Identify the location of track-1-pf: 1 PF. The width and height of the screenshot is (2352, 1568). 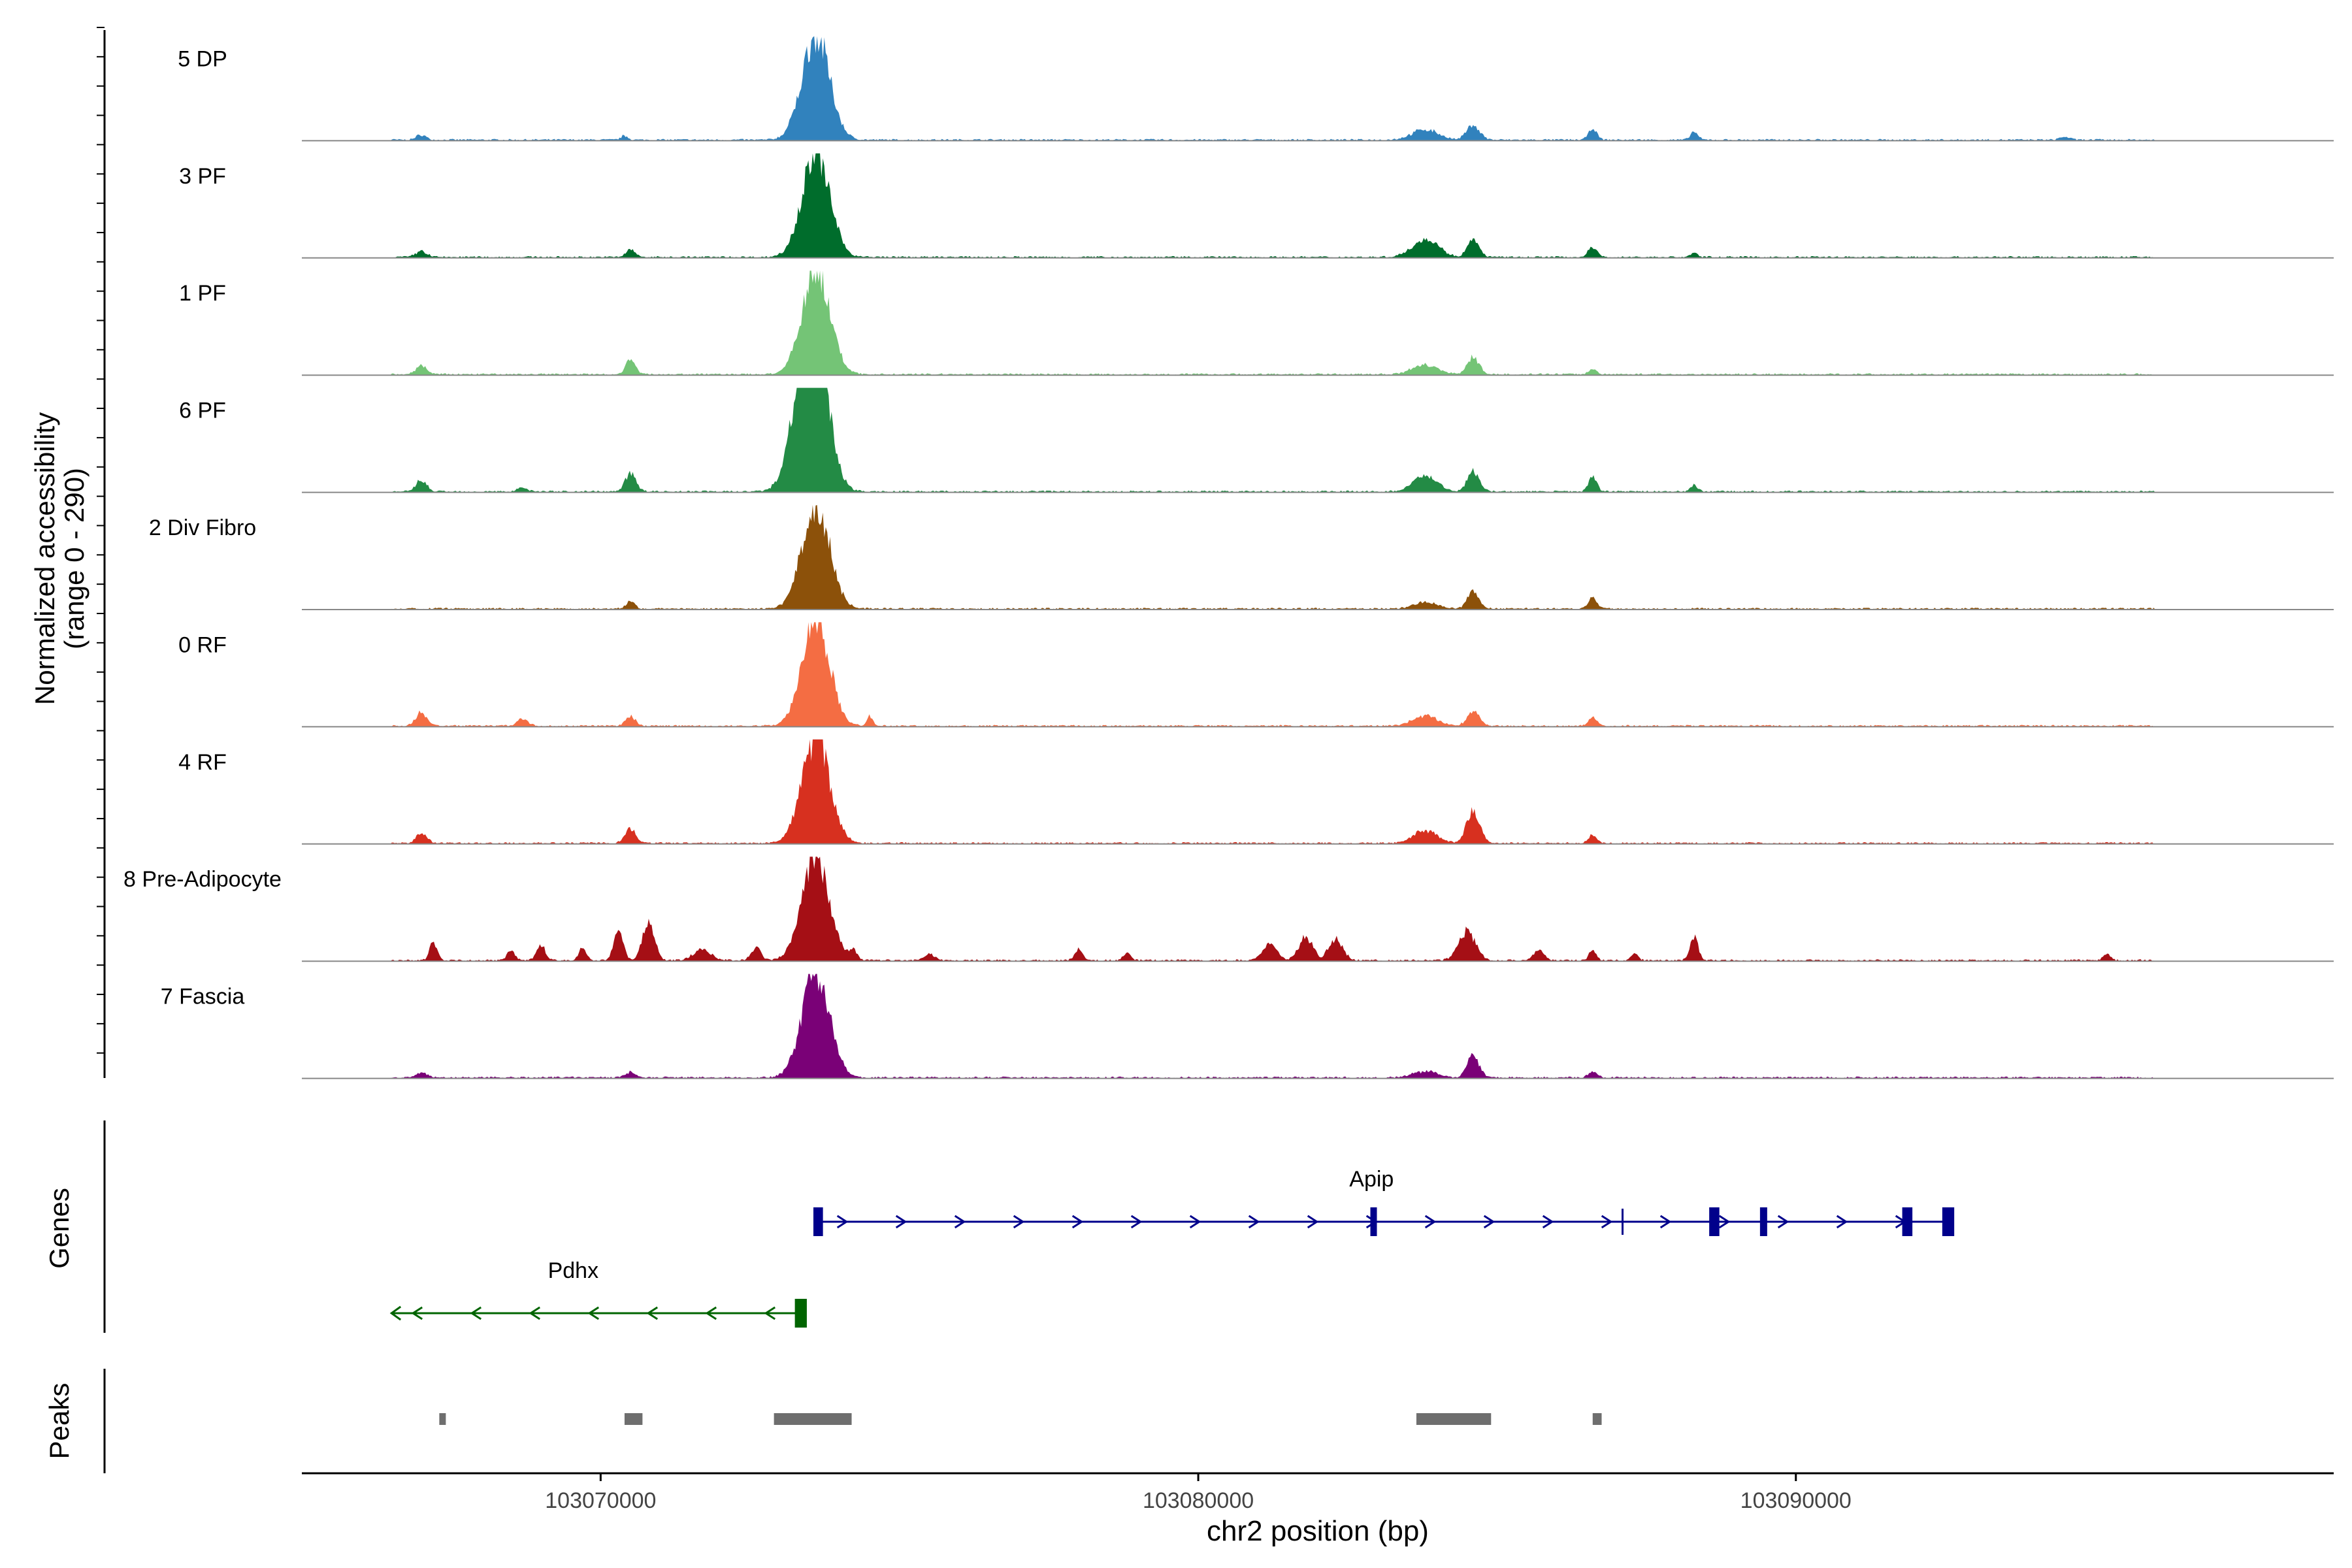
(1215, 318).